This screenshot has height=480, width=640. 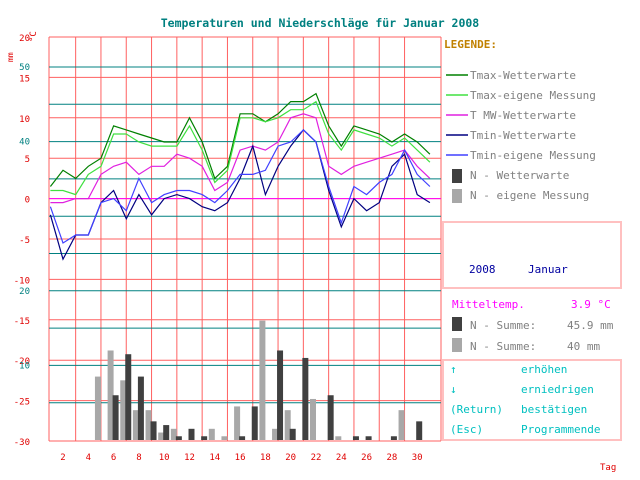 I want to click on control-key: (Return), so click(x=476, y=409).